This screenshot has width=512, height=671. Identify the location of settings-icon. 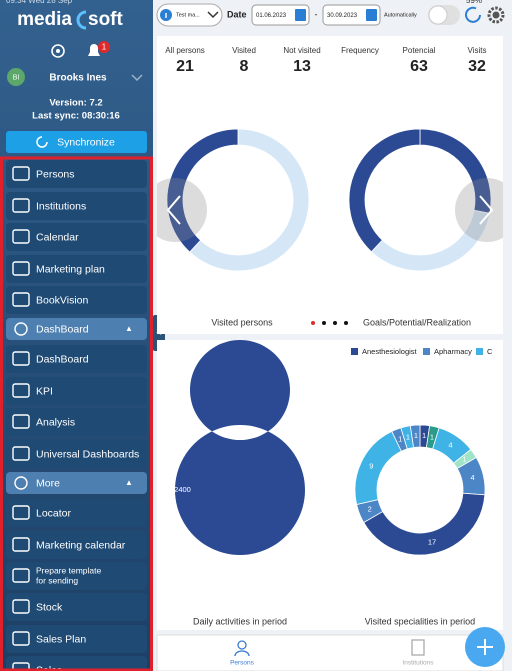
(58, 51).